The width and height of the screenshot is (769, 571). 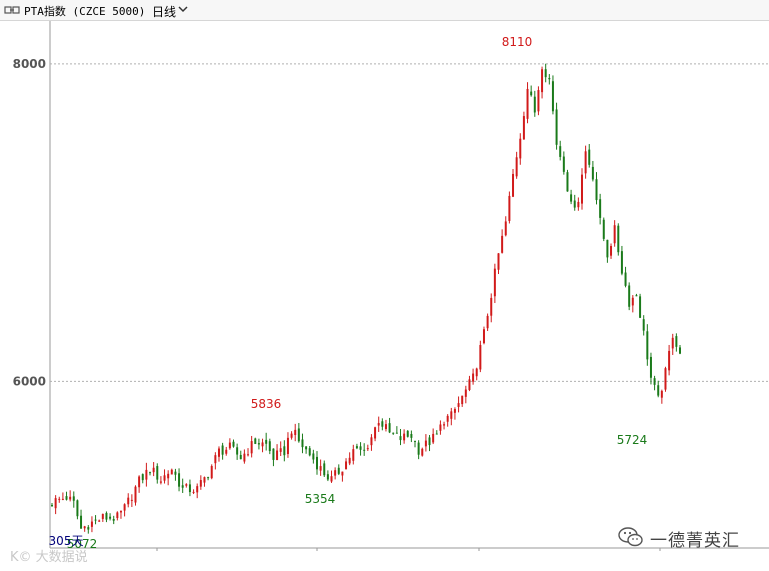 I want to click on period-selector: 日线, so click(x=164, y=12).